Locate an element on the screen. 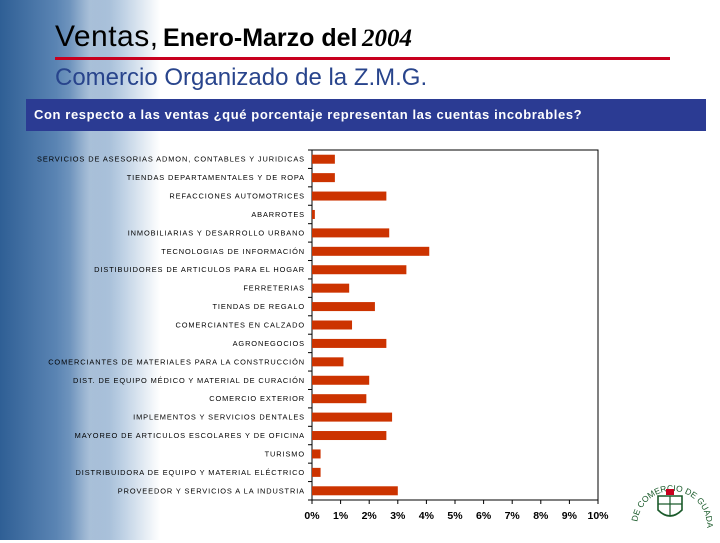 This screenshot has width=720, height=543. category-label: COMERCIO EXTERIOR is located at coordinates (257, 398).